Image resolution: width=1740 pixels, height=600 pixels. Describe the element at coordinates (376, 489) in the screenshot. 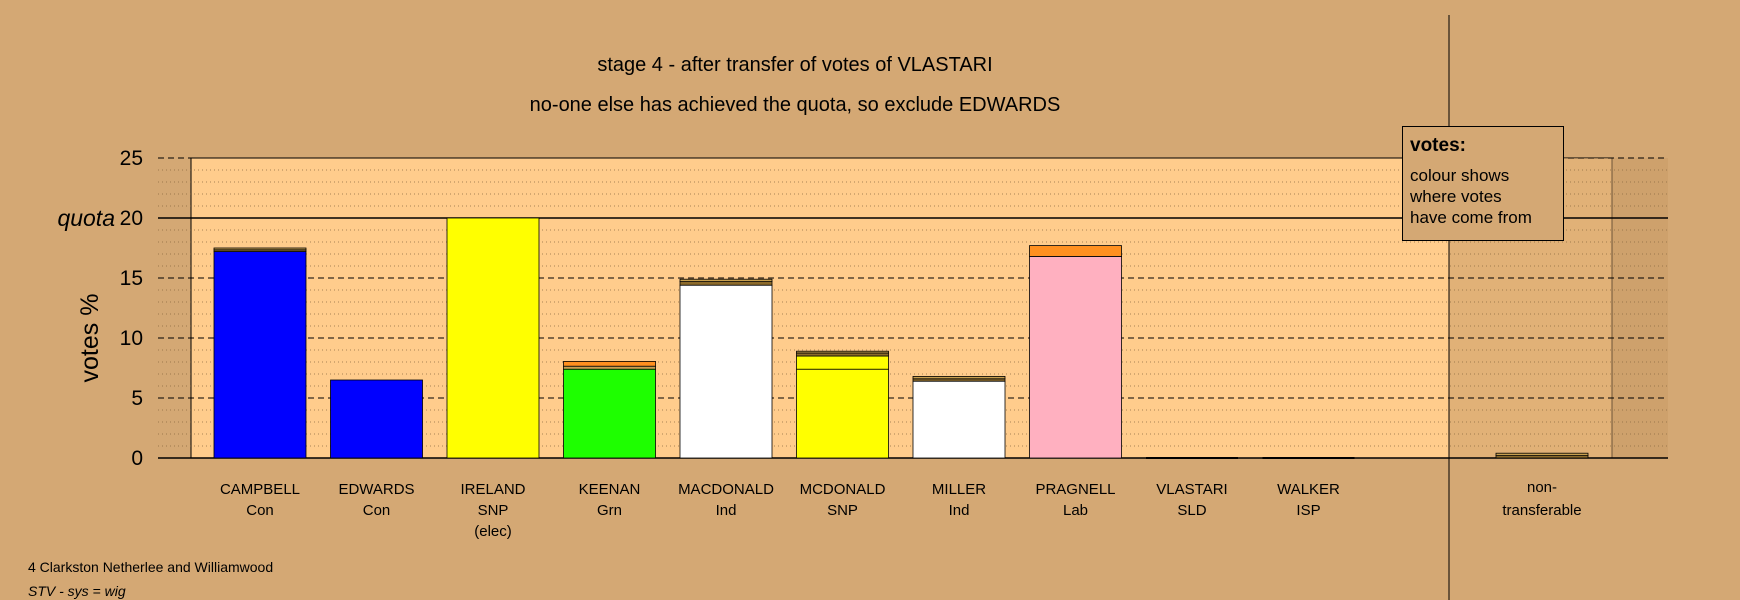

I see `candidate-name: EDWARDS` at that location.